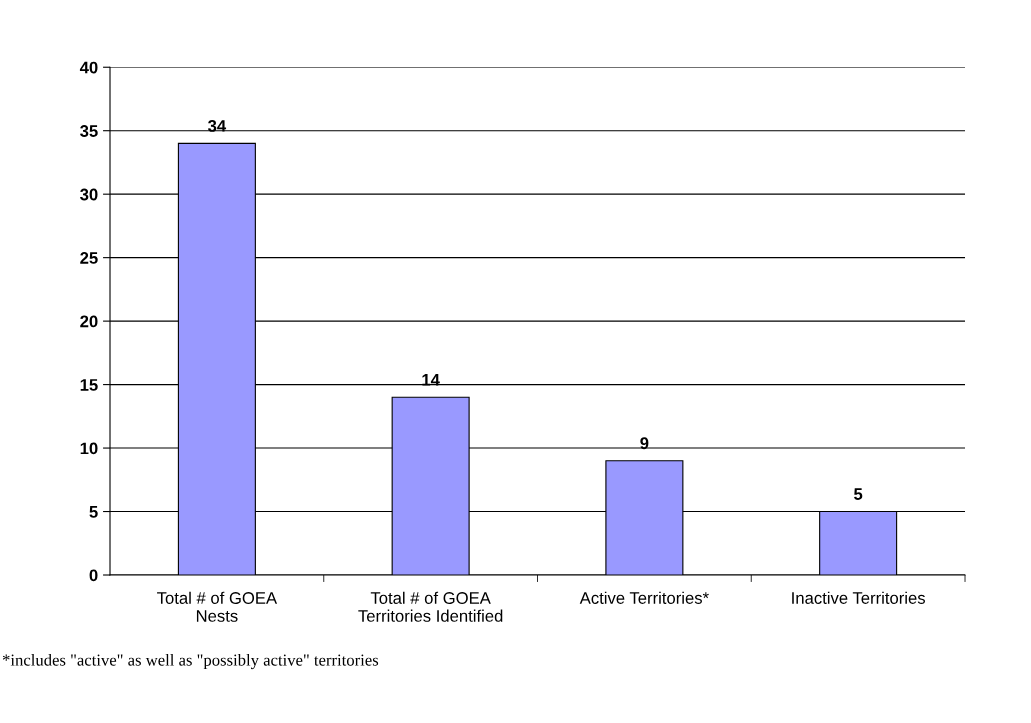 Image resolution: width=1031 pixels, height=723 pixels. Describe the element at coordinates (89, 131) in the screenshot. I see `y-tick-label: 35` at that location.